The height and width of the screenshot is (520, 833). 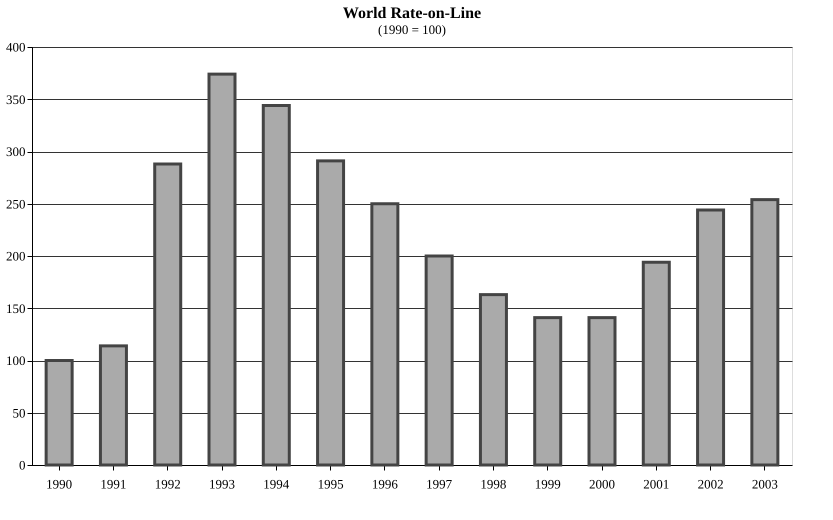 What do you see at coordinates (22, 465) in the screenshot?
I see `y-tick-label: 0` at bounding box center [22, 465].